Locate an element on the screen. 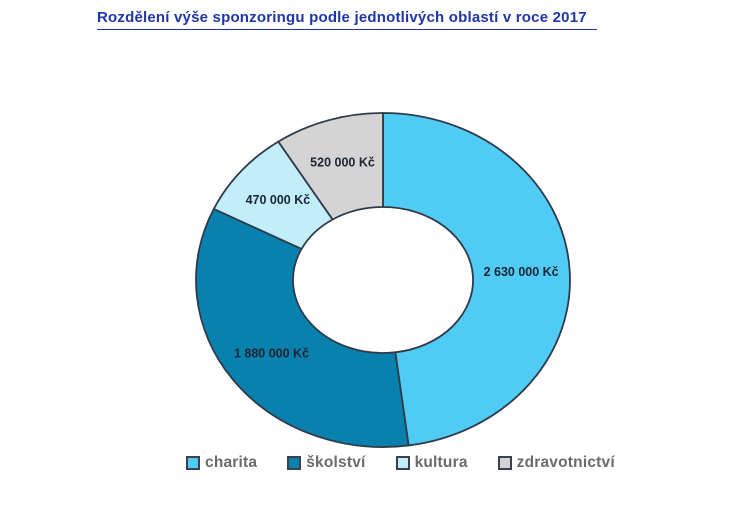 This screenshot has height=516, width=732. legend-swatch-kultura is located at coordinates (402, 463).